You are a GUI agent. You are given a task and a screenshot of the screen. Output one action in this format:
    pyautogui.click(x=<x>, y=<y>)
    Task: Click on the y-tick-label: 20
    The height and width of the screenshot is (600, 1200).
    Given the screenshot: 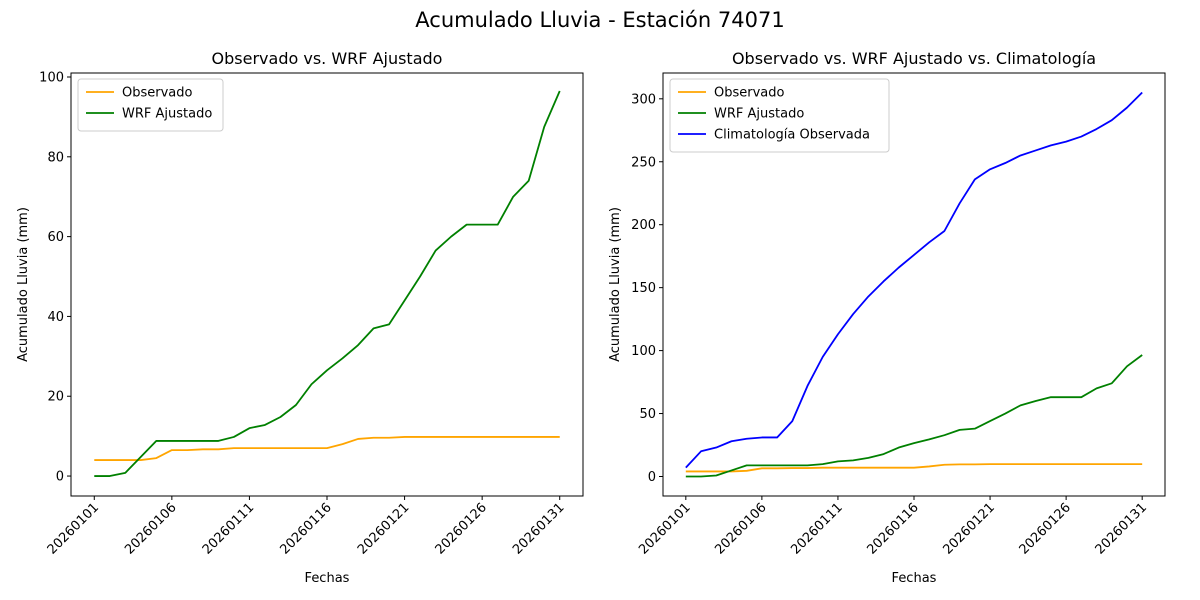 What is the action you would take?
    pyautogui.click(x=55, y=397)
    